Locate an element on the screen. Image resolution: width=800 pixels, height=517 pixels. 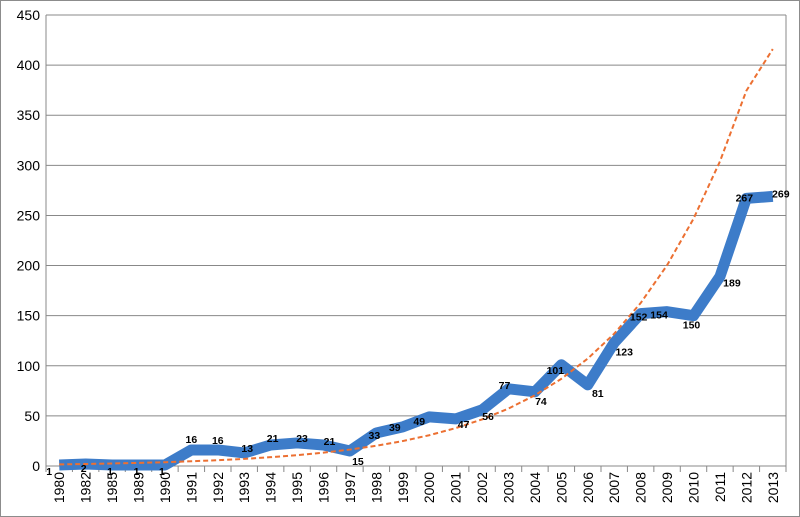
x-tick-label: 1998 is located at coordinates (376, 487).